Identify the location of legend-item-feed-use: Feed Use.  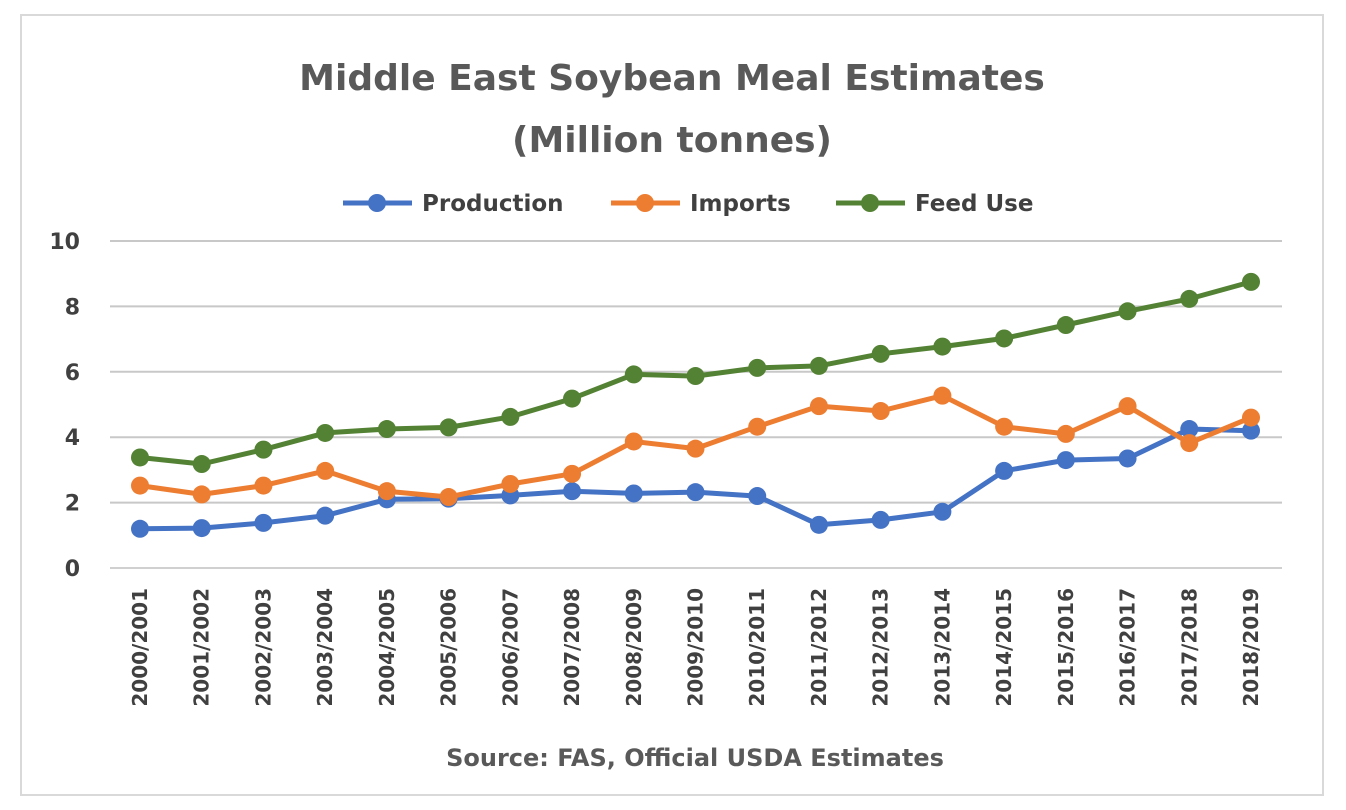
(934, 204).